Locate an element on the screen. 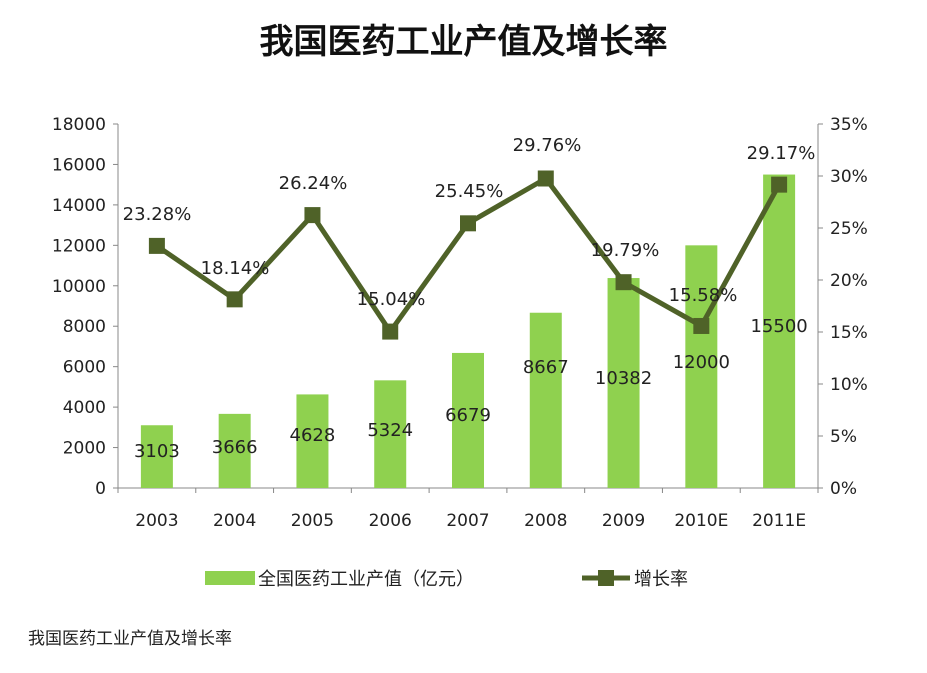  left-tick-label: 0 is located at coordinates (100, 489).